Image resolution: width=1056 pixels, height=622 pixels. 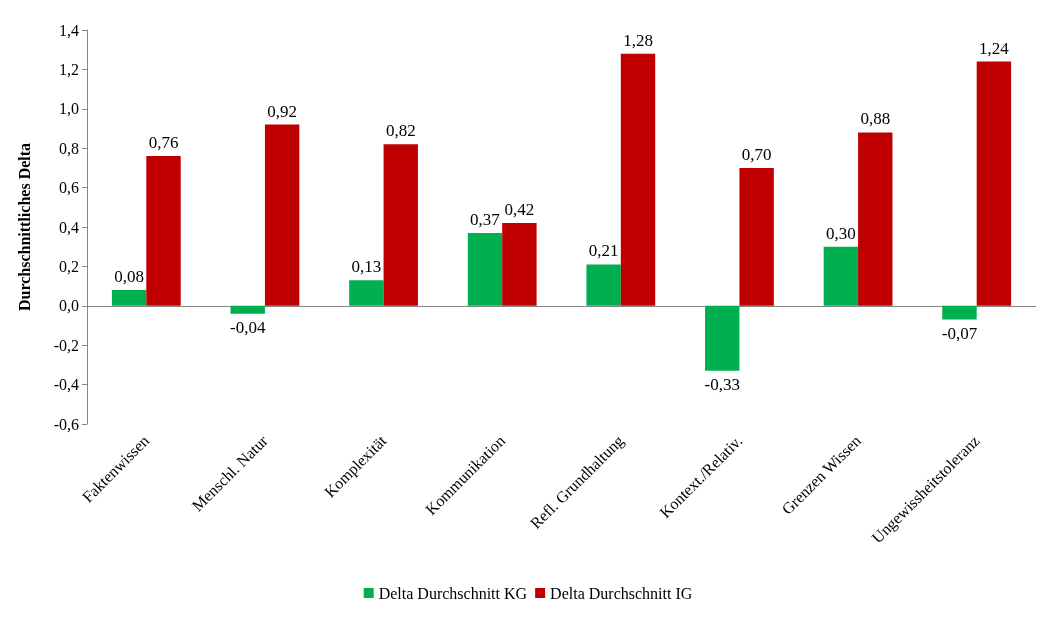 I want to click on legend-label: Delta Durchschnitt KG, so click(x=453, y=593).